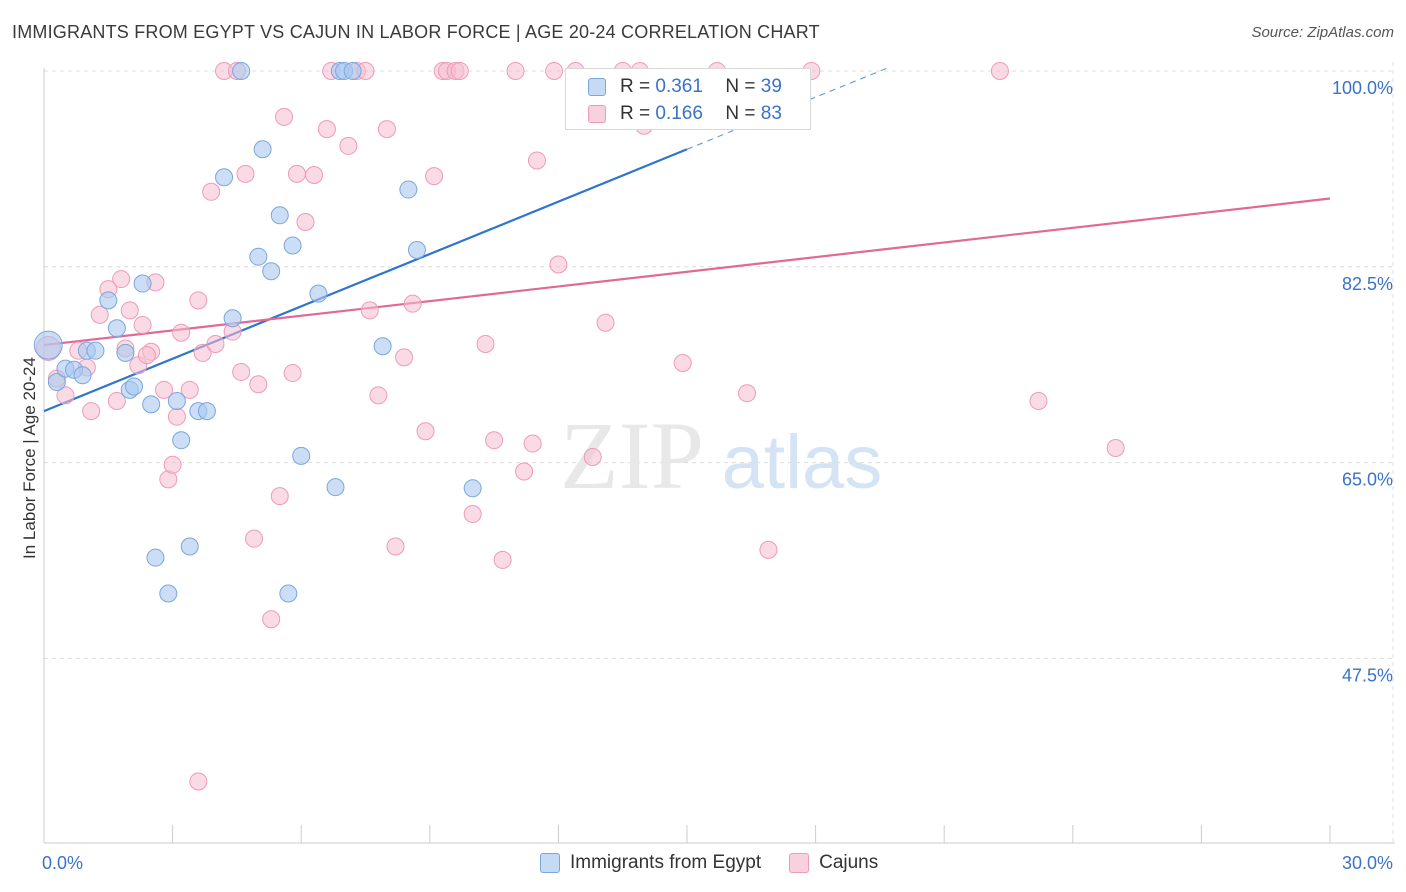 Image resolution: width=1406 pixels, height=892 pixels. Describe the element at coordinates (597, 87) in the screenshot. I see `egypt-swatch` at that location.